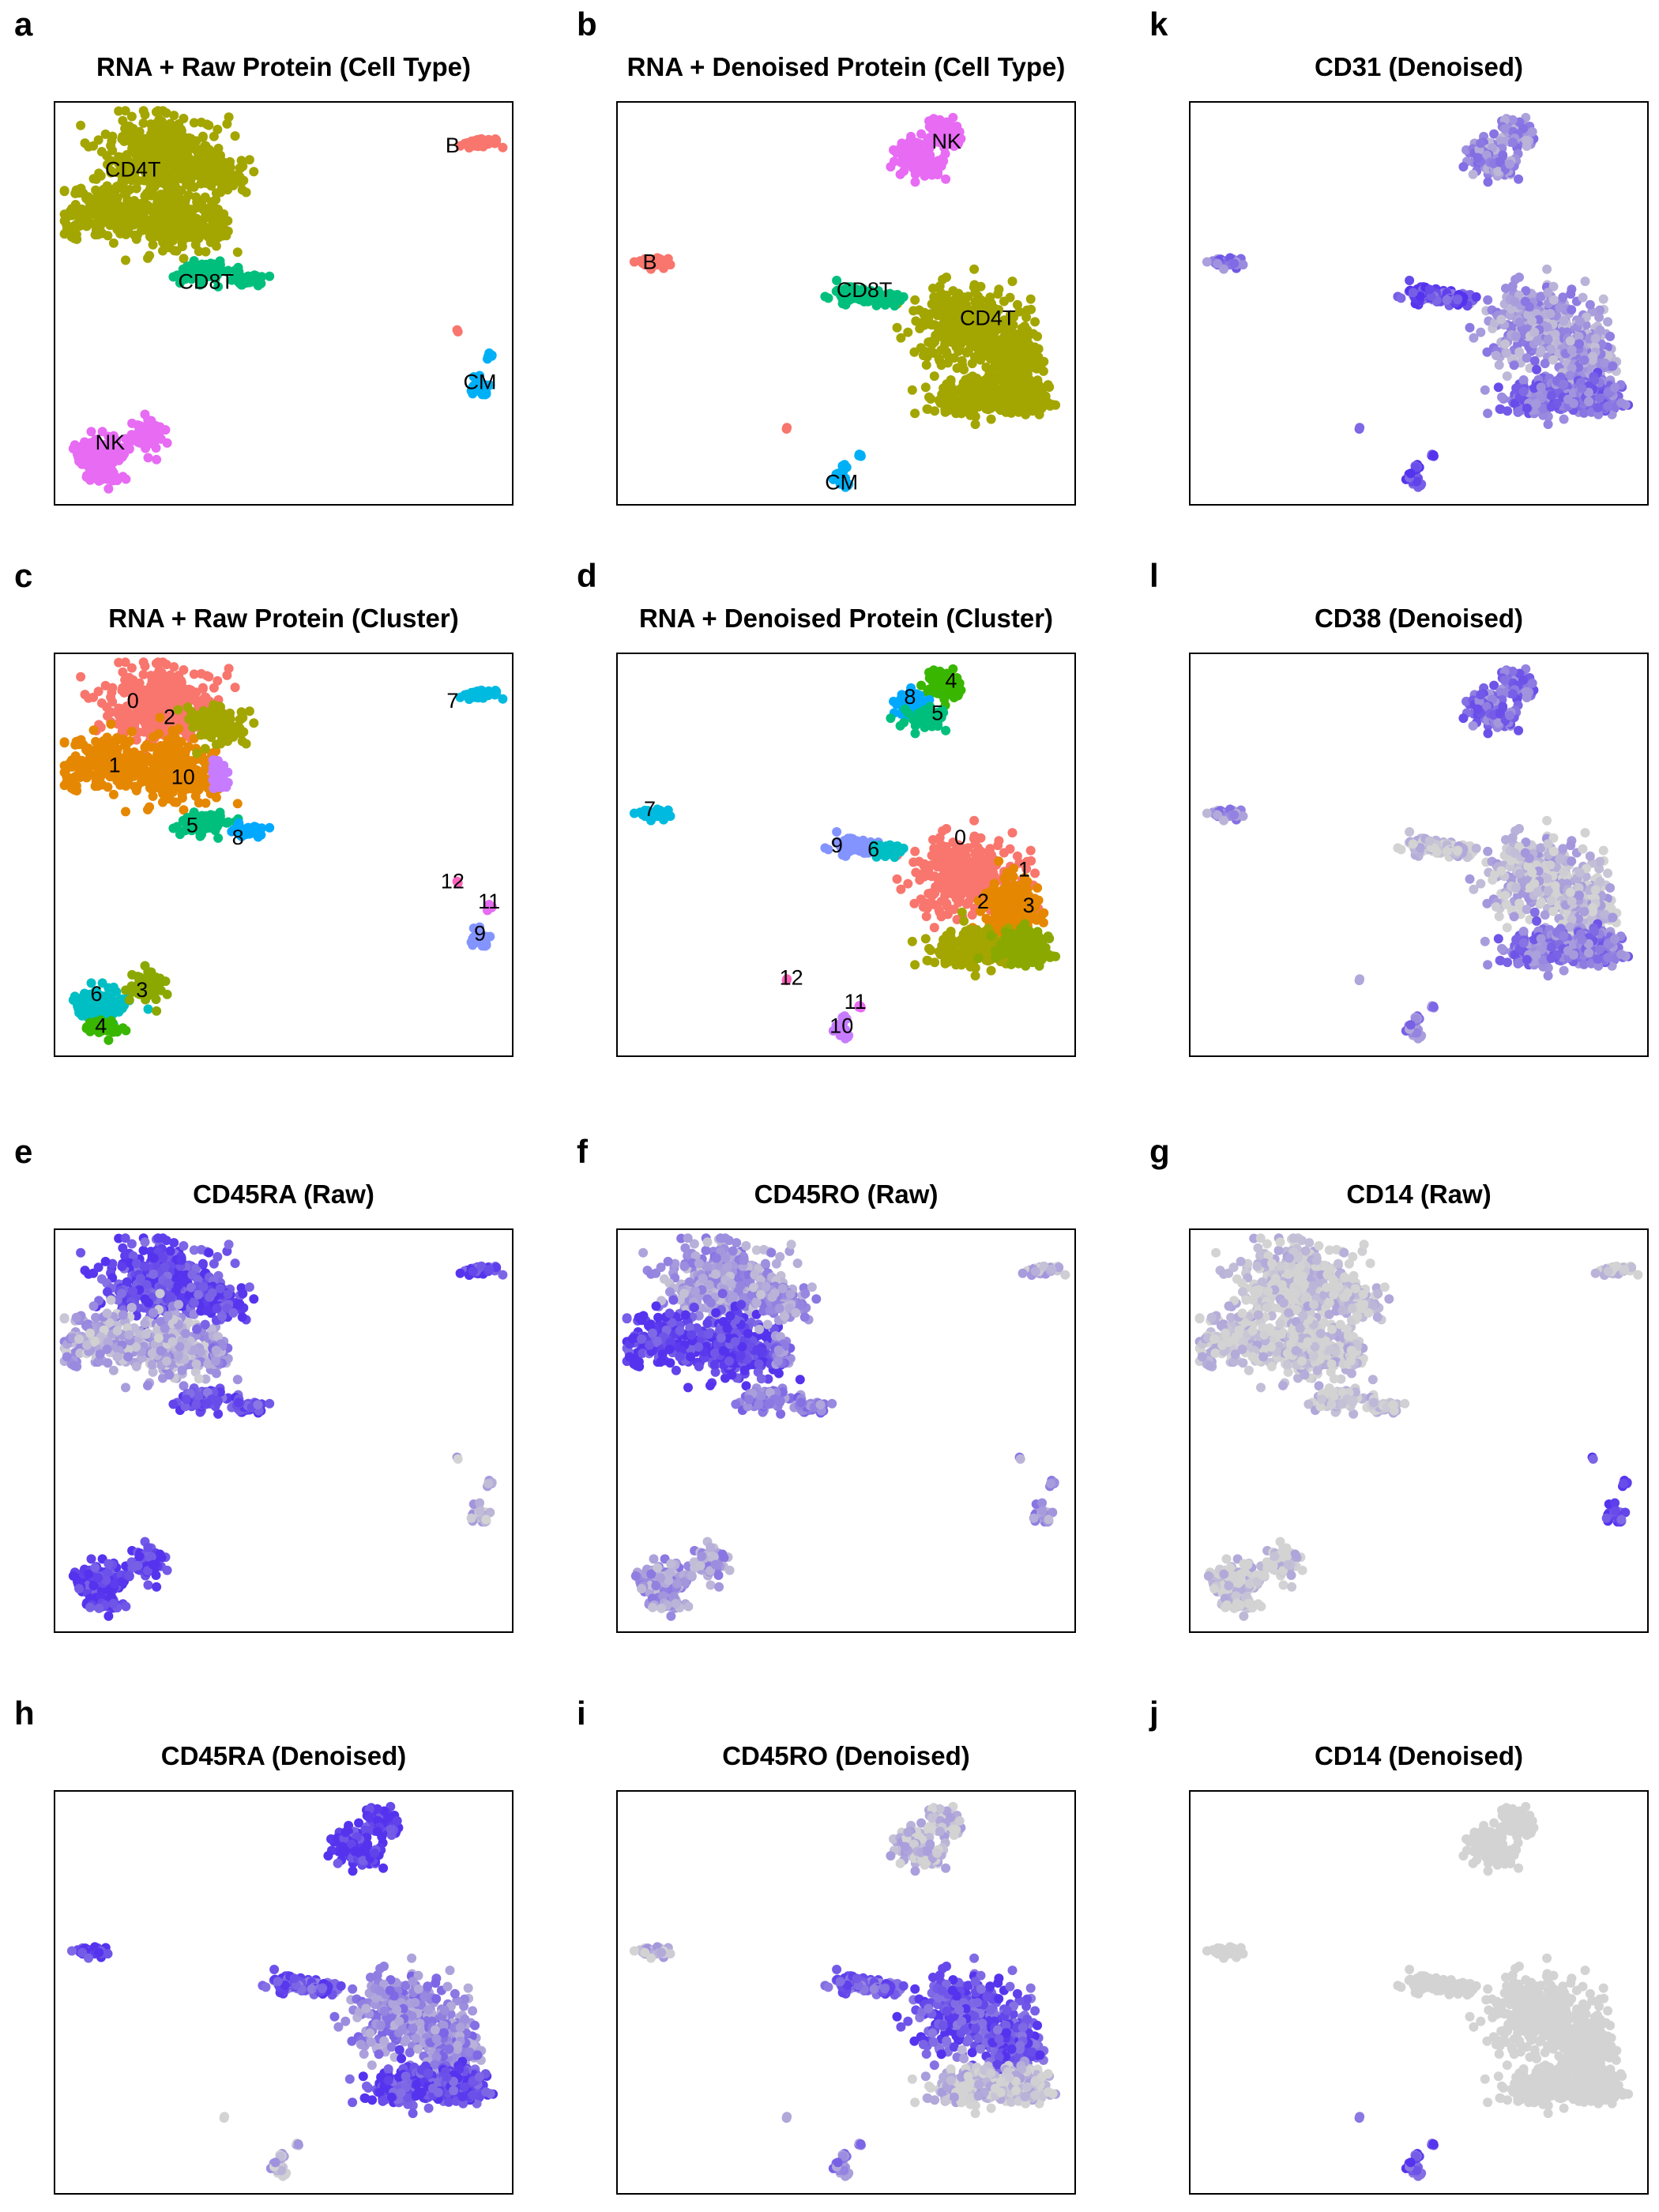 The width and height of the screenshot is (1659, 2212). I want to click on panel-letter-b: b, so click(587, 25).